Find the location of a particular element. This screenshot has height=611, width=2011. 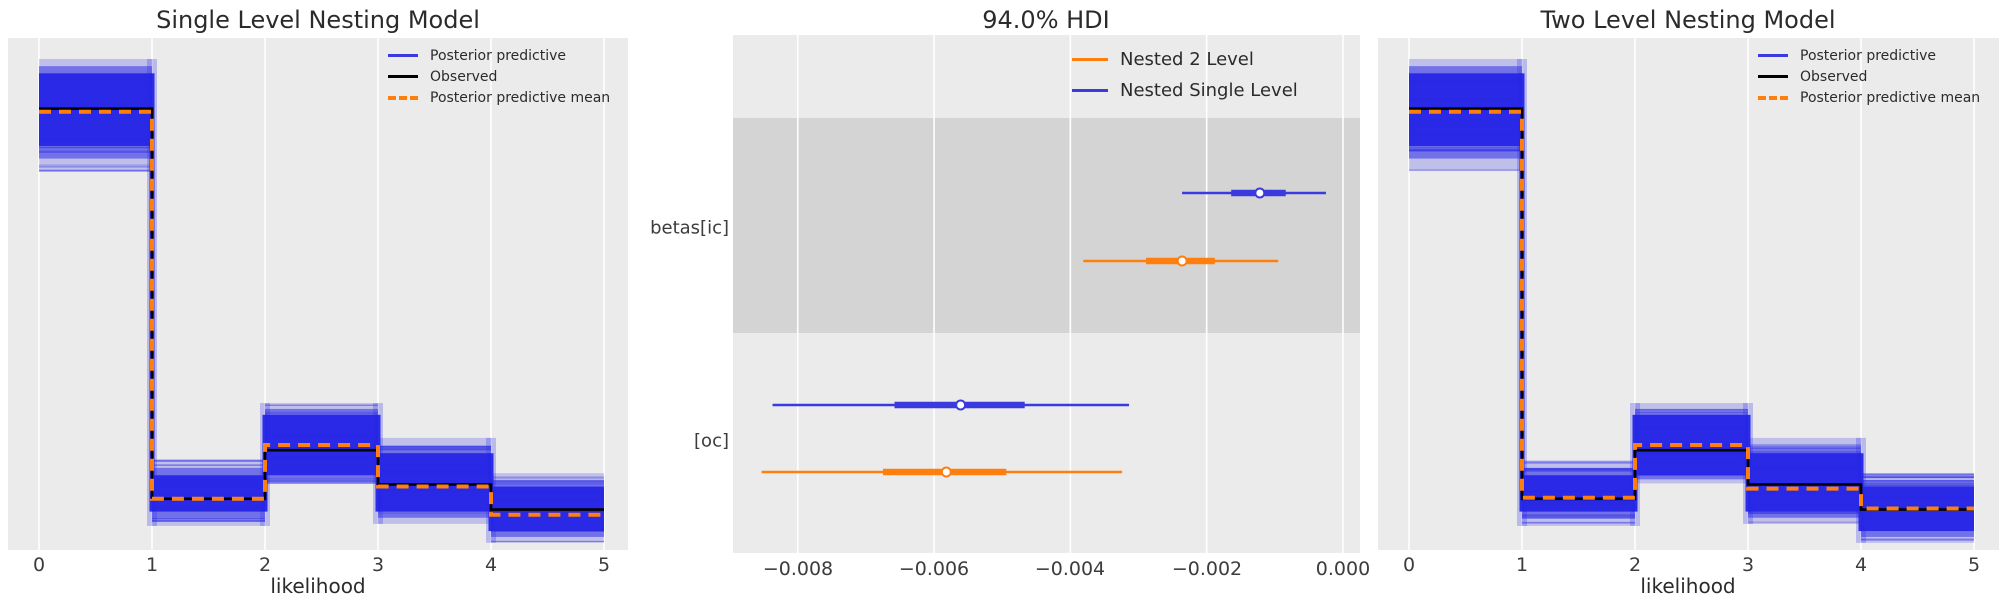

forest-plot-legend: Nested 2 Level Nested Single Level is located at coordinates (1185, 75).